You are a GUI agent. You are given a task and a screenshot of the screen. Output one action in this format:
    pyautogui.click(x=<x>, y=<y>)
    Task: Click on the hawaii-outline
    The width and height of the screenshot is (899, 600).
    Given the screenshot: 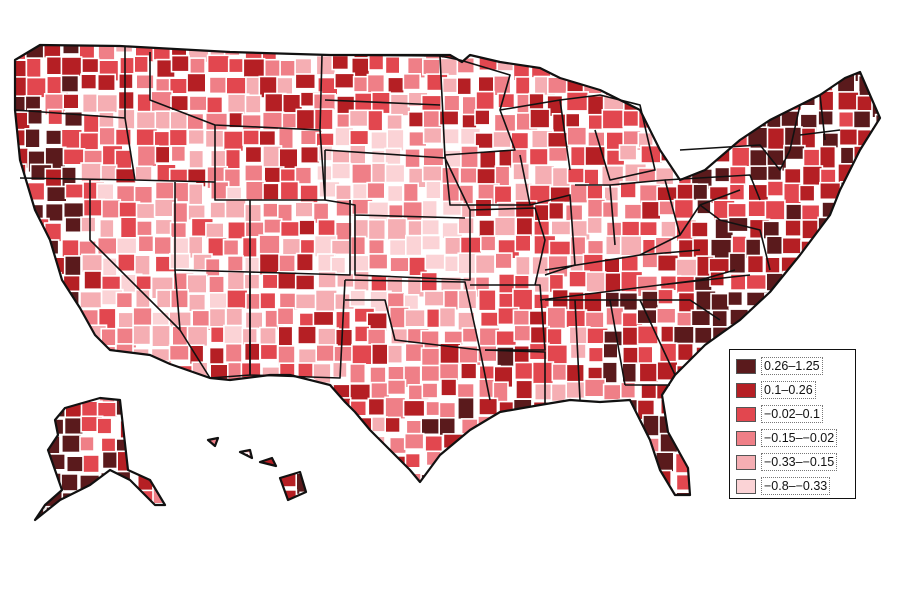 What is the action you would take?
    pyautogui.click(x=257, y=469)
    